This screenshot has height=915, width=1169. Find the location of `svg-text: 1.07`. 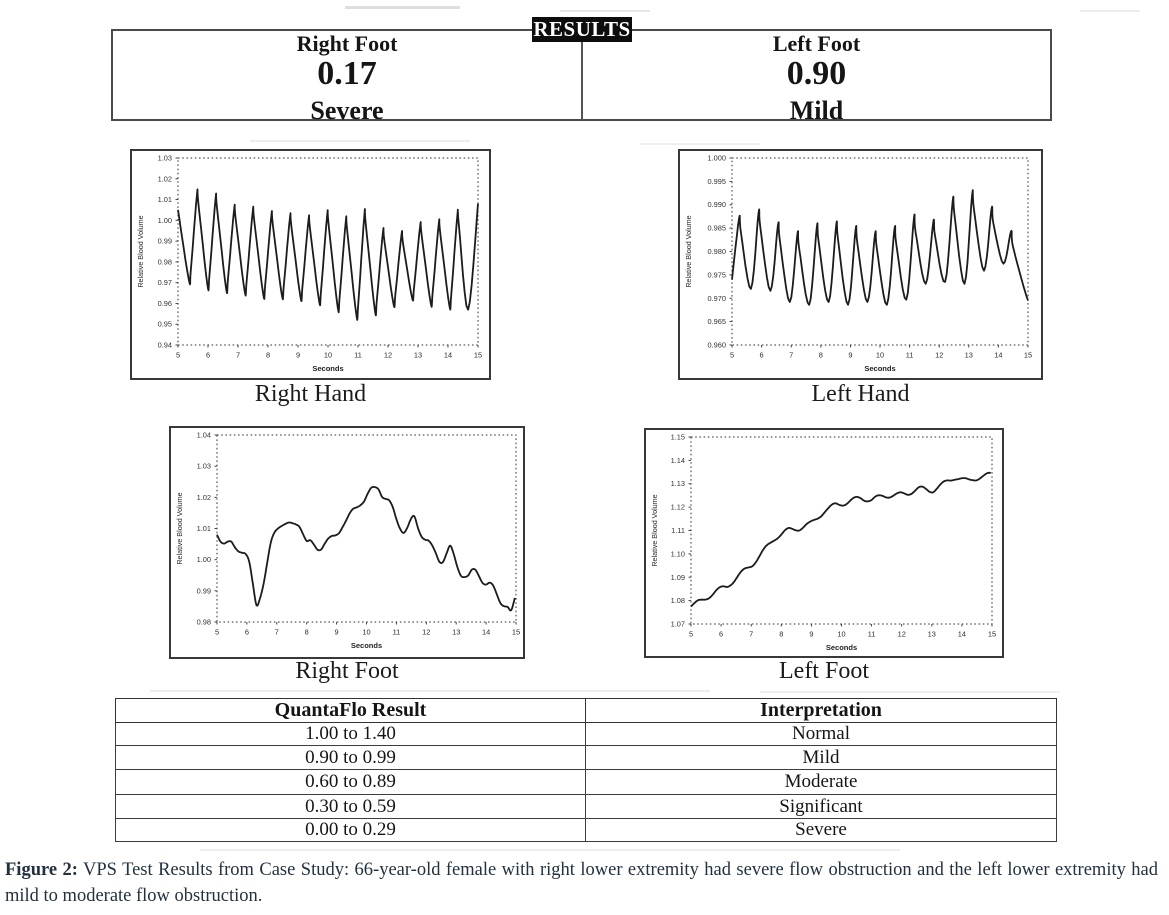

svg-text: 1.07 is located at coordinates (679, 624).